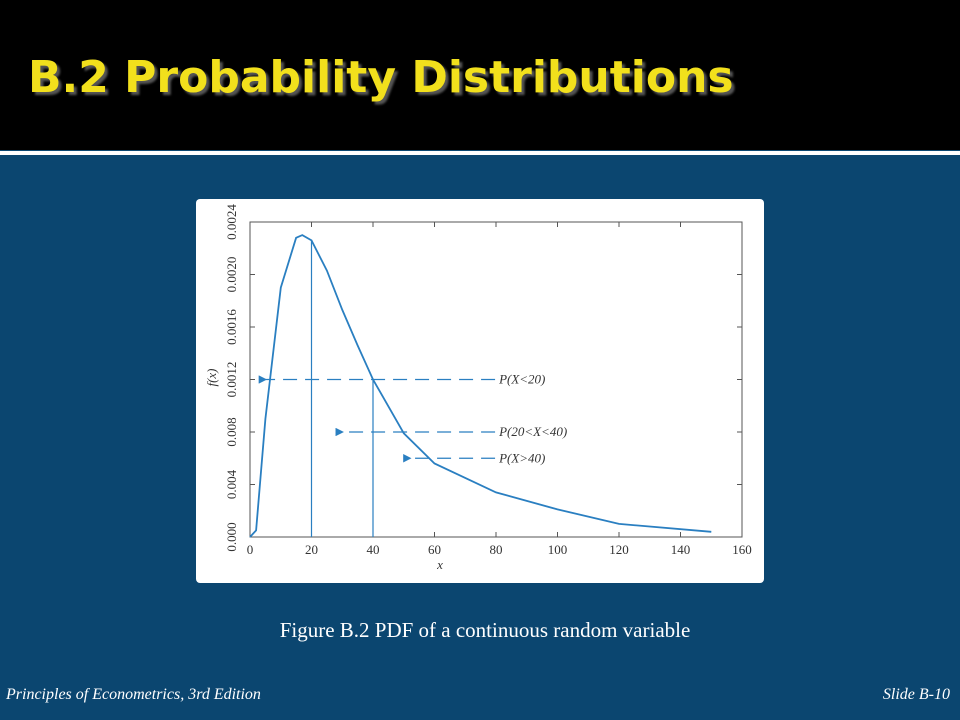 Image resolution: width=960 pixels, height=720 pixels. I want to click on x-tick-label: 160, so click(742, 549).